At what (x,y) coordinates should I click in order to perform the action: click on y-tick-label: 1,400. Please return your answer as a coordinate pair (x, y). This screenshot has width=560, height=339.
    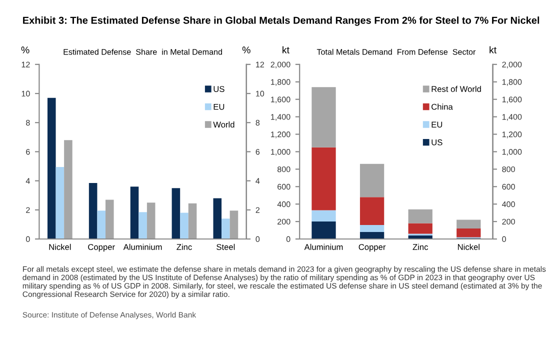
    Looking at the image, I should click on (280, 117).